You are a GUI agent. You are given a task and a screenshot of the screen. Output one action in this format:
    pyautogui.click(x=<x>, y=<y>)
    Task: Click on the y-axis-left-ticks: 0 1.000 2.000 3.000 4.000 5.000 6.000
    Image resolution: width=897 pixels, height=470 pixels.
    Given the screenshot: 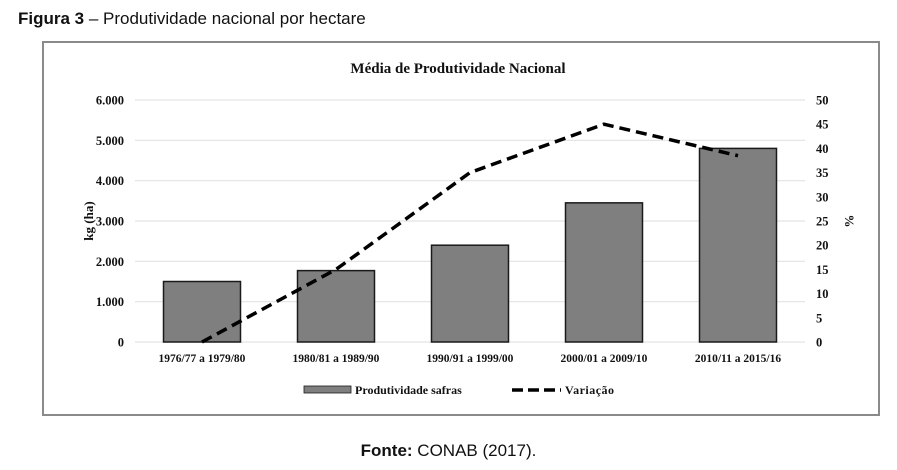 What is the action you would take?
    pyautogui.click(x=110, y=222)
    